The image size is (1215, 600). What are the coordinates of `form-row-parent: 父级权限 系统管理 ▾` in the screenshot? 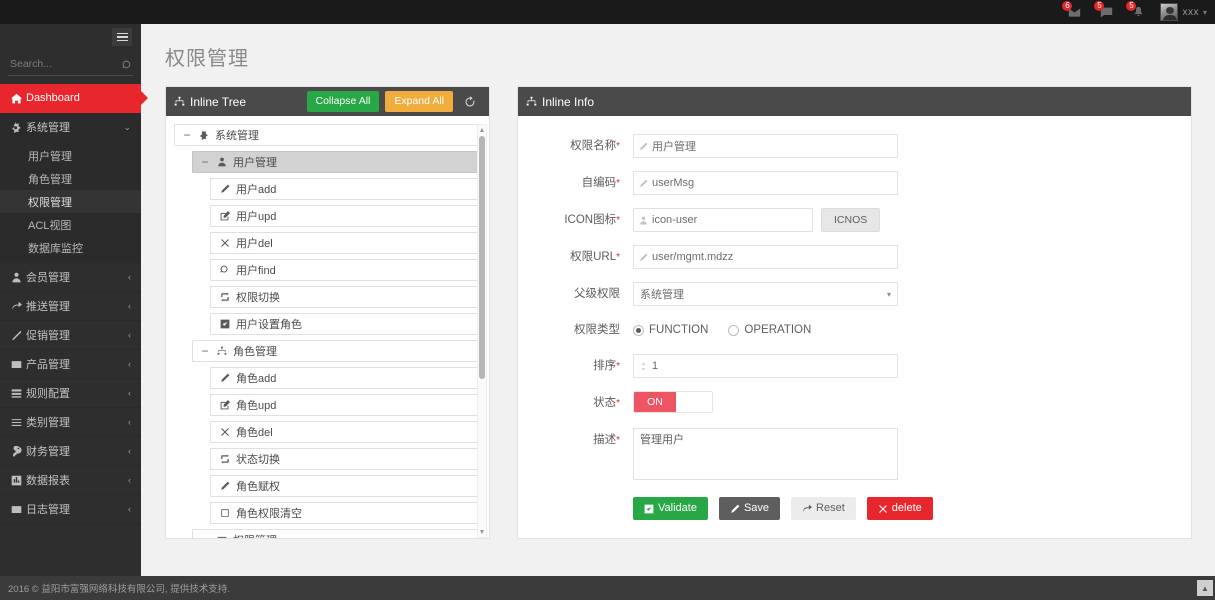 It's located at (845, 294).